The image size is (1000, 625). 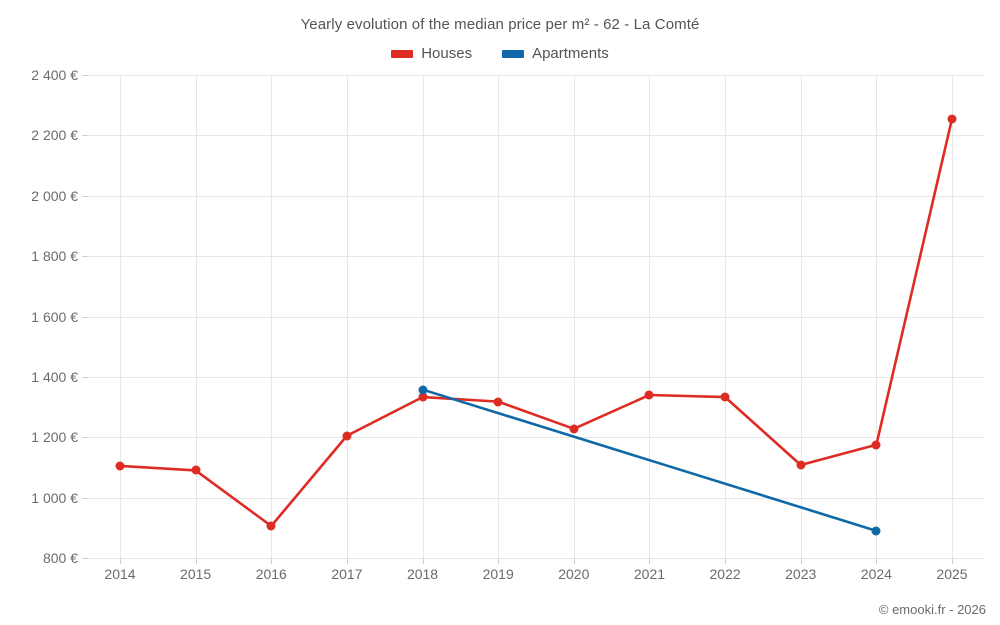 What do you see at coordinates (423, 390) in the screenshot?
I see `data-point-apartments-2018` at bounding box center [423, 390].